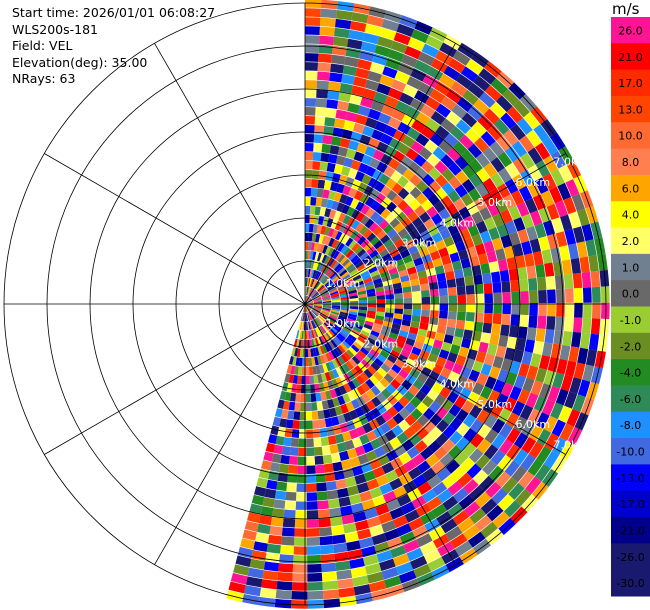 The image size is (650, 610). What do you see at coordinates (435, 379) in the screenshot?
I see `azimuth-spoke` at bounding box center [435, 379].